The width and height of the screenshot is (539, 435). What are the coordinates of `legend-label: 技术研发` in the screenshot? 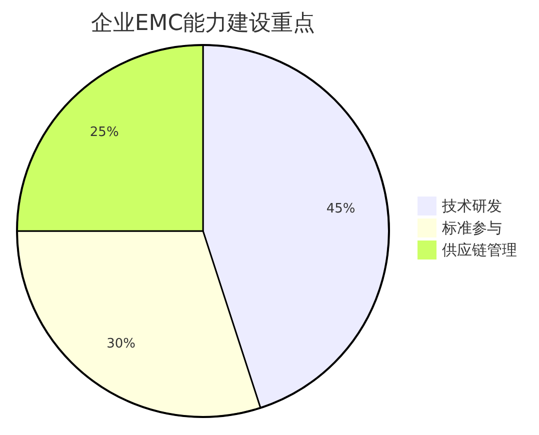 It's located at (471, 206).